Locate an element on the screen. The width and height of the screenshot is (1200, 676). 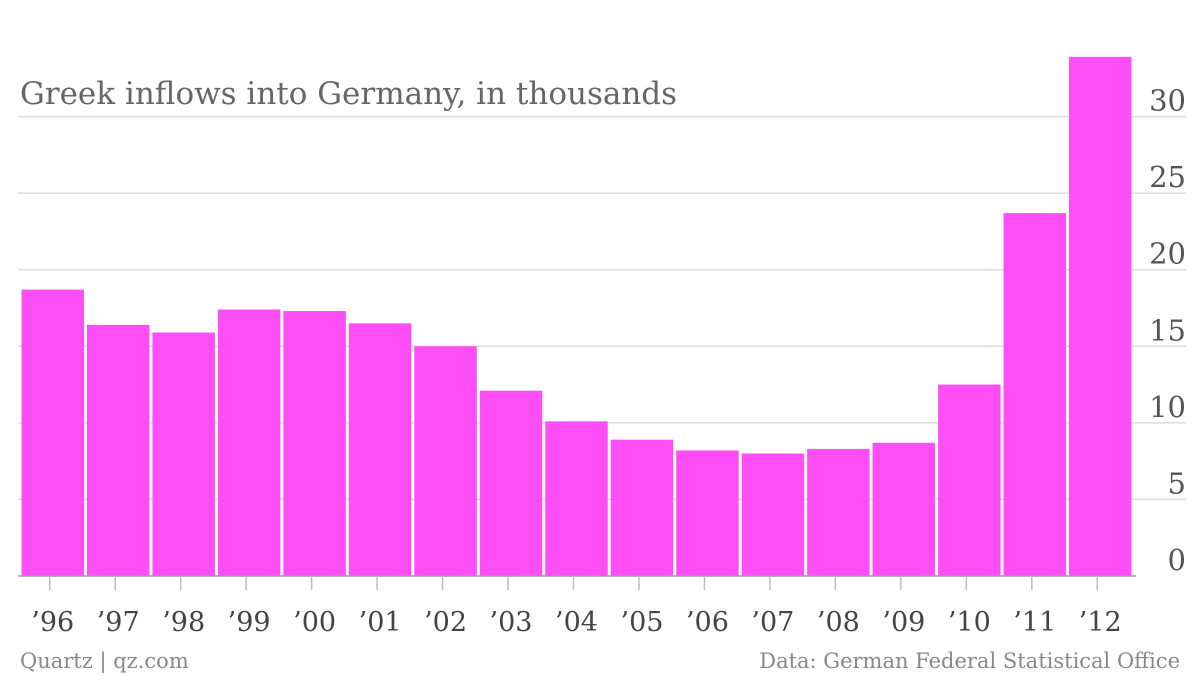
x-tick-label: ’00 is located at coordinates (314, 622).